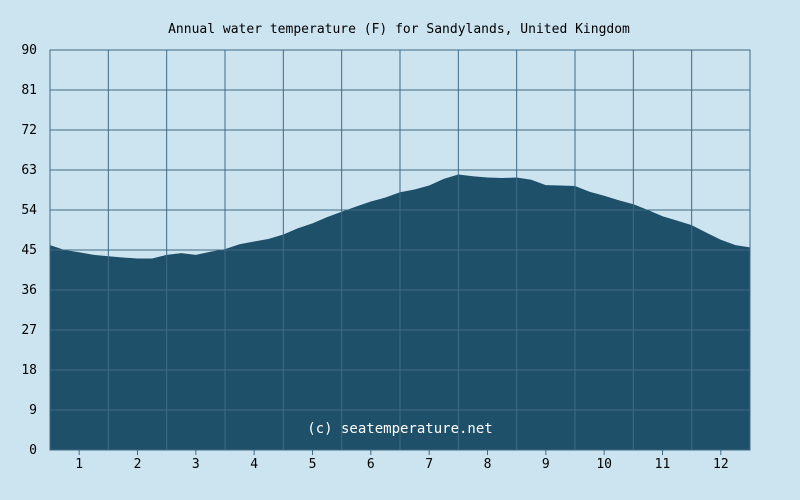 The height and width of the screenshot is (500, 800). What do you see at coordinates (488, 464) in the screenshot?
I see `x-tick-label: 8` at bounding box center [488, 464].